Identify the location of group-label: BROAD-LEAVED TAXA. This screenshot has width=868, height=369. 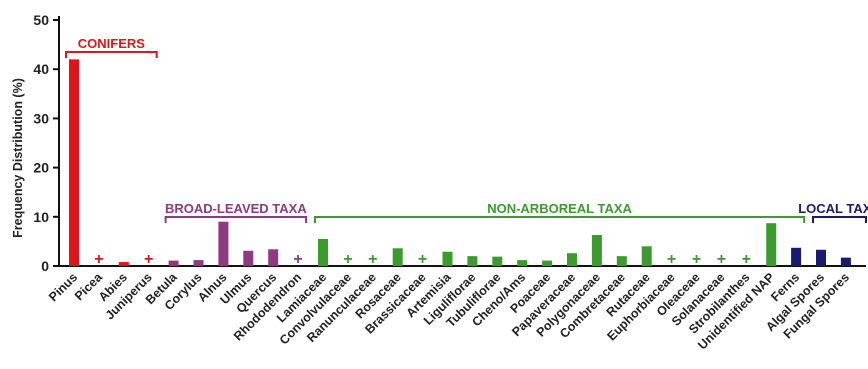
(236, 208).